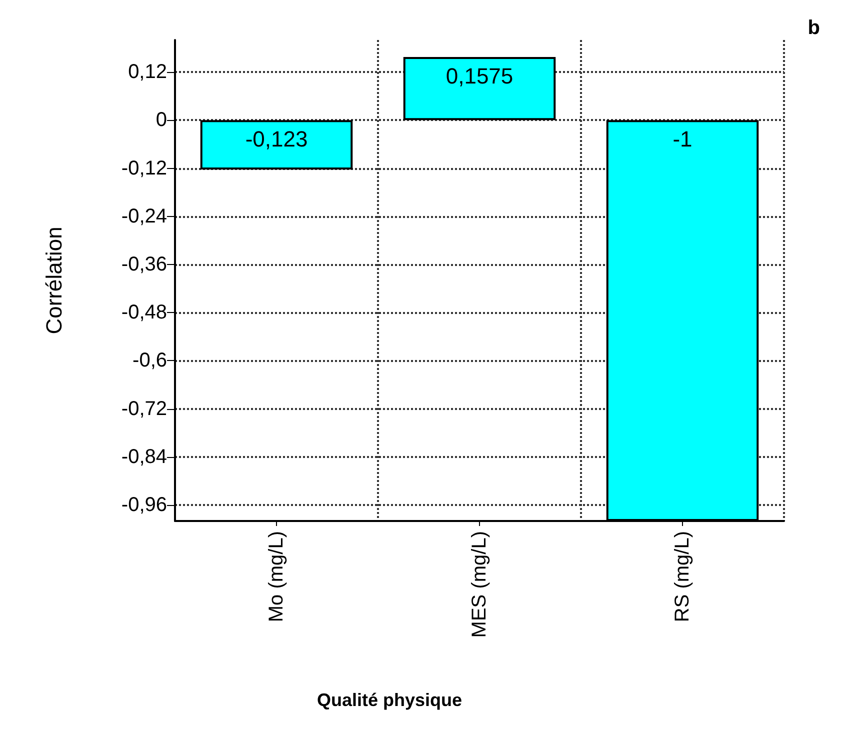 The image size is (842, 739). Describe the element at coordinates (147, 72) in the screenshot. I see `y-tick-label: 0,12` at that location.